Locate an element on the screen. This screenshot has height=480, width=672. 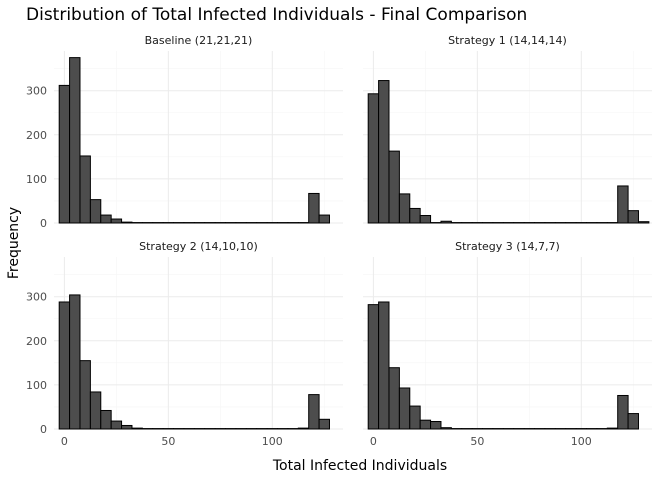
y-axis-title: Frequency is located at coordinates (14, 243).